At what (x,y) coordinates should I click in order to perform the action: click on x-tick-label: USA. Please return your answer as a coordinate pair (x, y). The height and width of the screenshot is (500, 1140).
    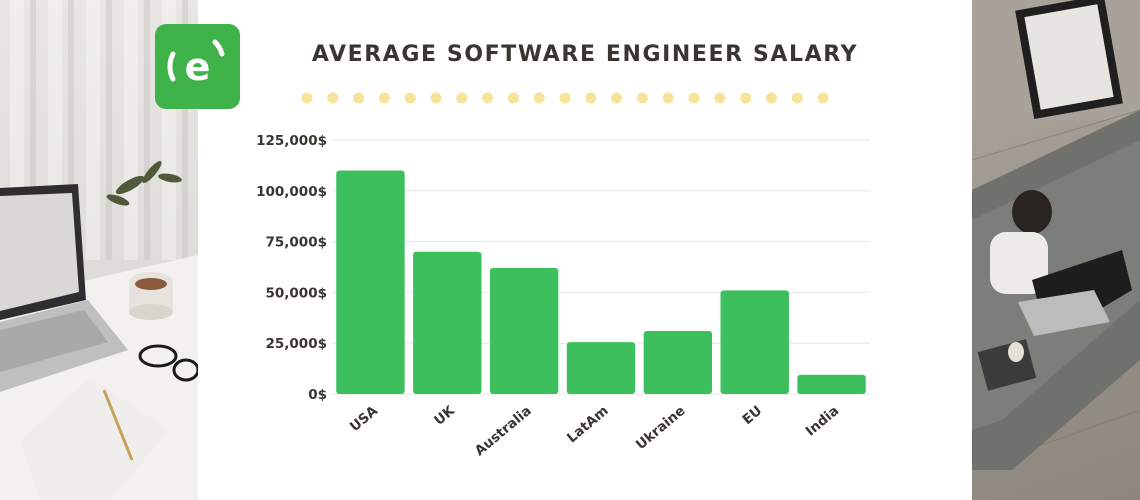
    Looking at the image, I should click on (364, 418).